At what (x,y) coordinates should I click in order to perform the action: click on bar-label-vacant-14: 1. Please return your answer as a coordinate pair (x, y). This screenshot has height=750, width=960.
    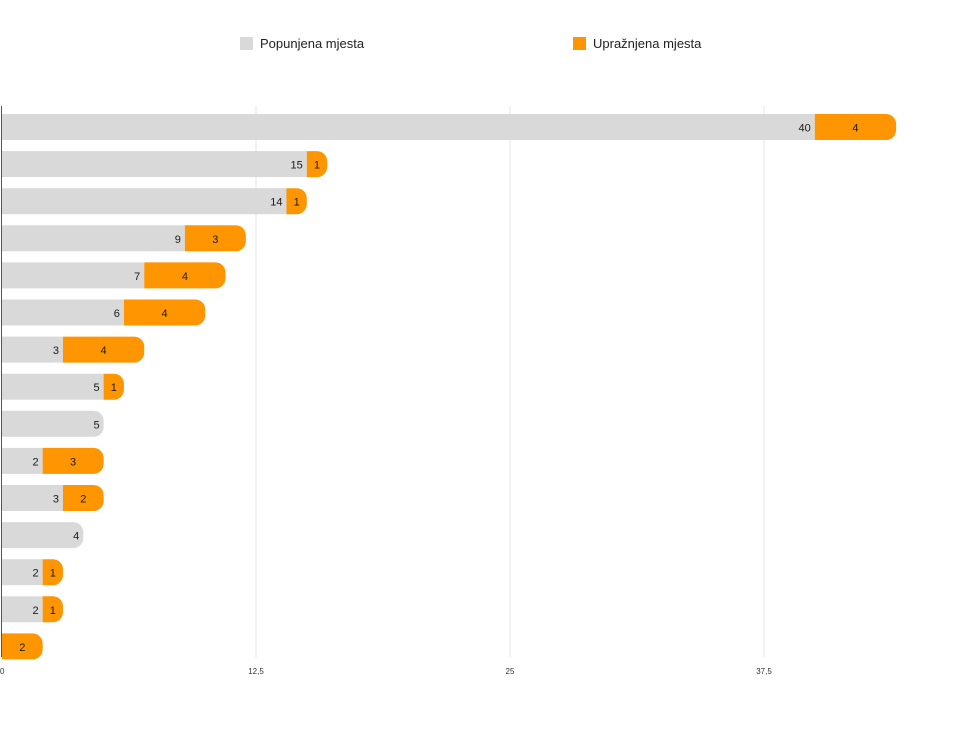
    Looking at the image, I should click on (53, 611).